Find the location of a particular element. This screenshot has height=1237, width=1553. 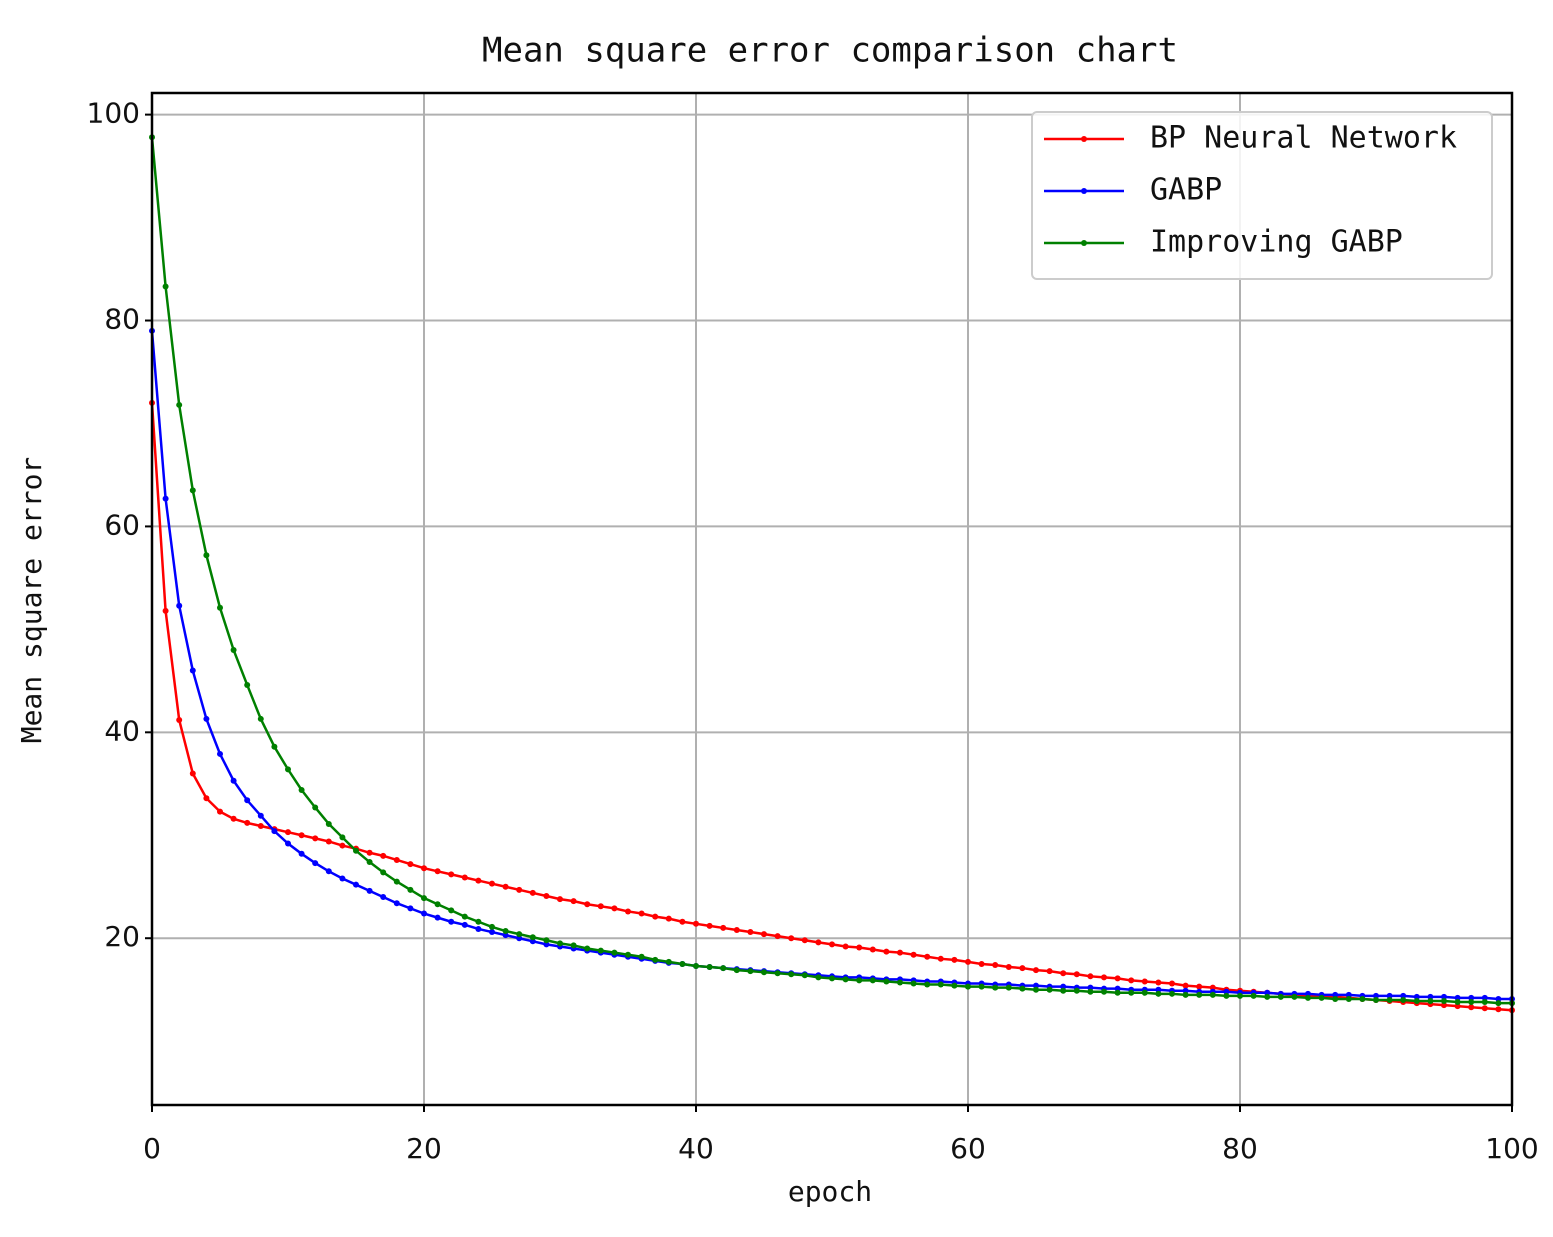

y-axis-label: Mean square error is located at coordinates (31, 600).